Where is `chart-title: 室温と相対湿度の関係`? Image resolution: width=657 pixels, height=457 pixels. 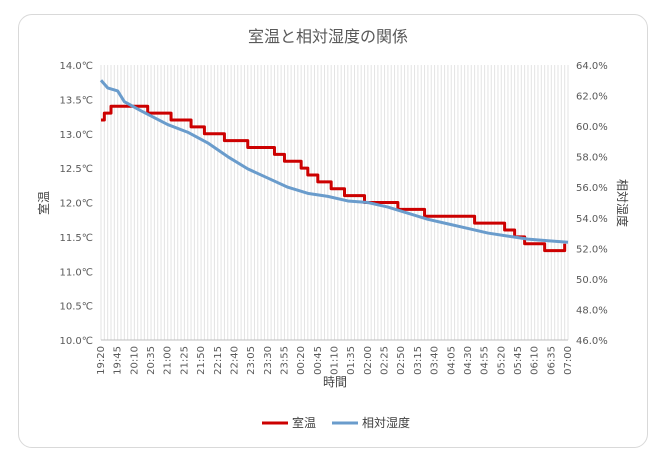
chart-title: 室温と相対湿度の関係 is located at coordinates (328, 36).